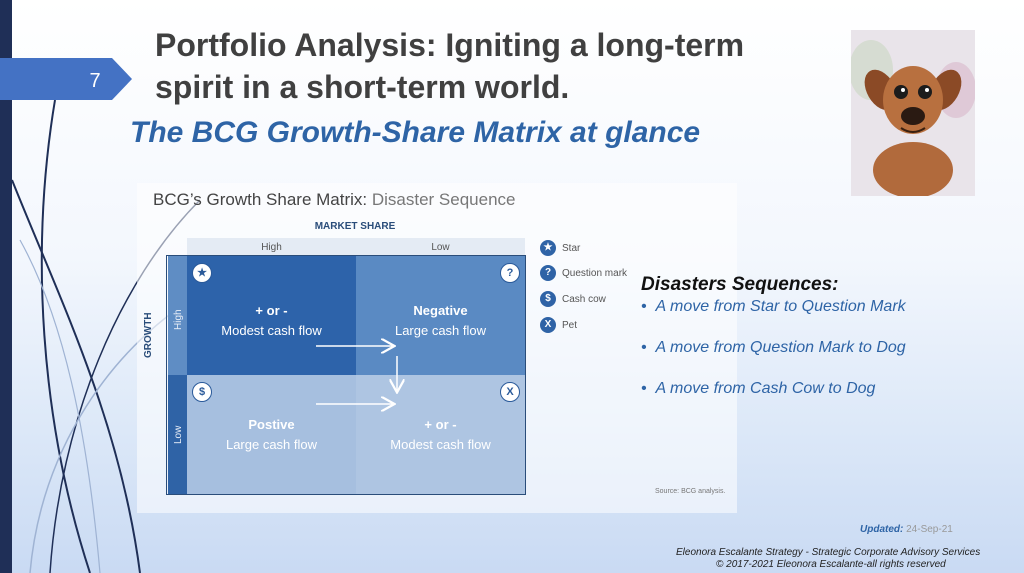 The height and width of the screenshot is (573, 1024). Describe the element at coordinates (913, 113) in the screenshot. I see `dog-illustration` at that location.